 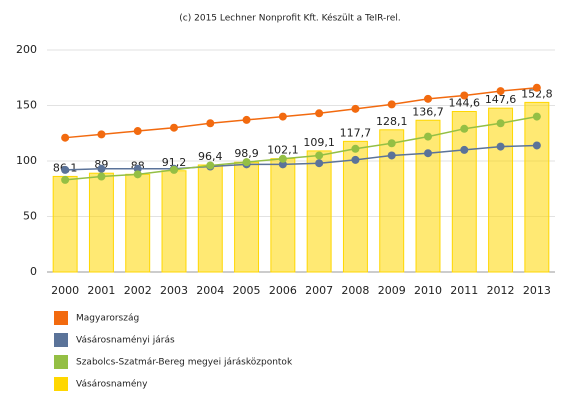 What do you see at coordinates (537, 93) in the screenshot?
I see `value-label: 152,8` at bounding box center [537, 93].